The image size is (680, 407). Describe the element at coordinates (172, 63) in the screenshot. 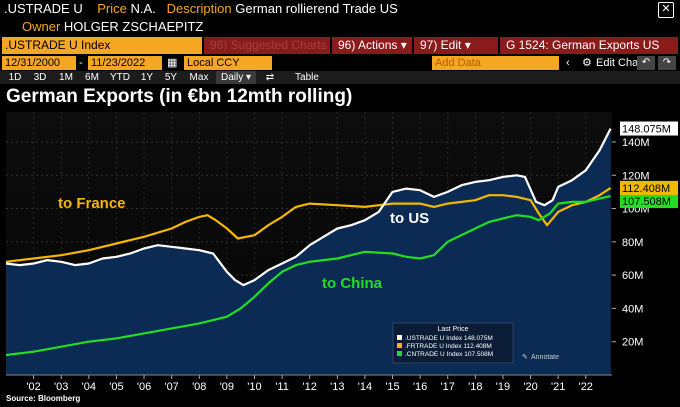

I see `calendar-icon: ▦` at that location.